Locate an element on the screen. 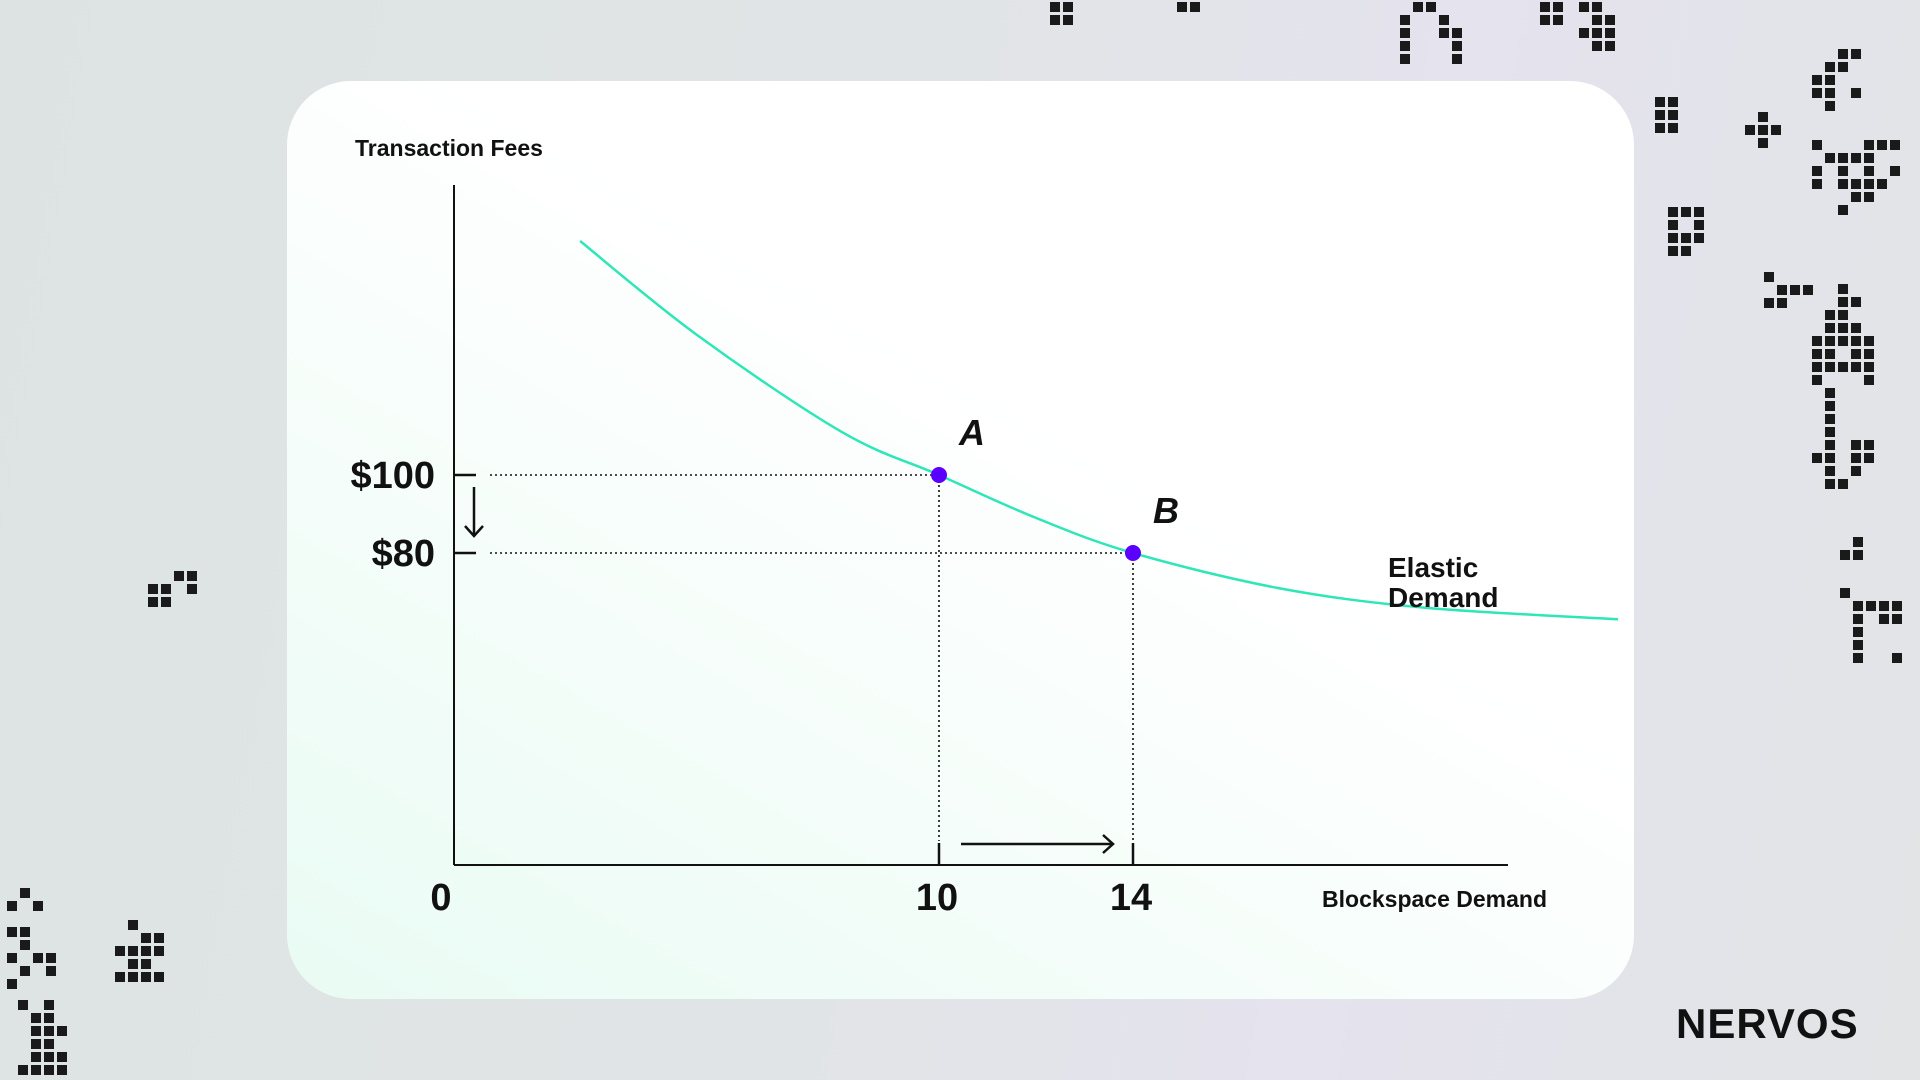 Image resolution: width=1920 pixels, height=1080 pixels. curve-annotation: Elastic Demand is located at coordinates (1443, 582).